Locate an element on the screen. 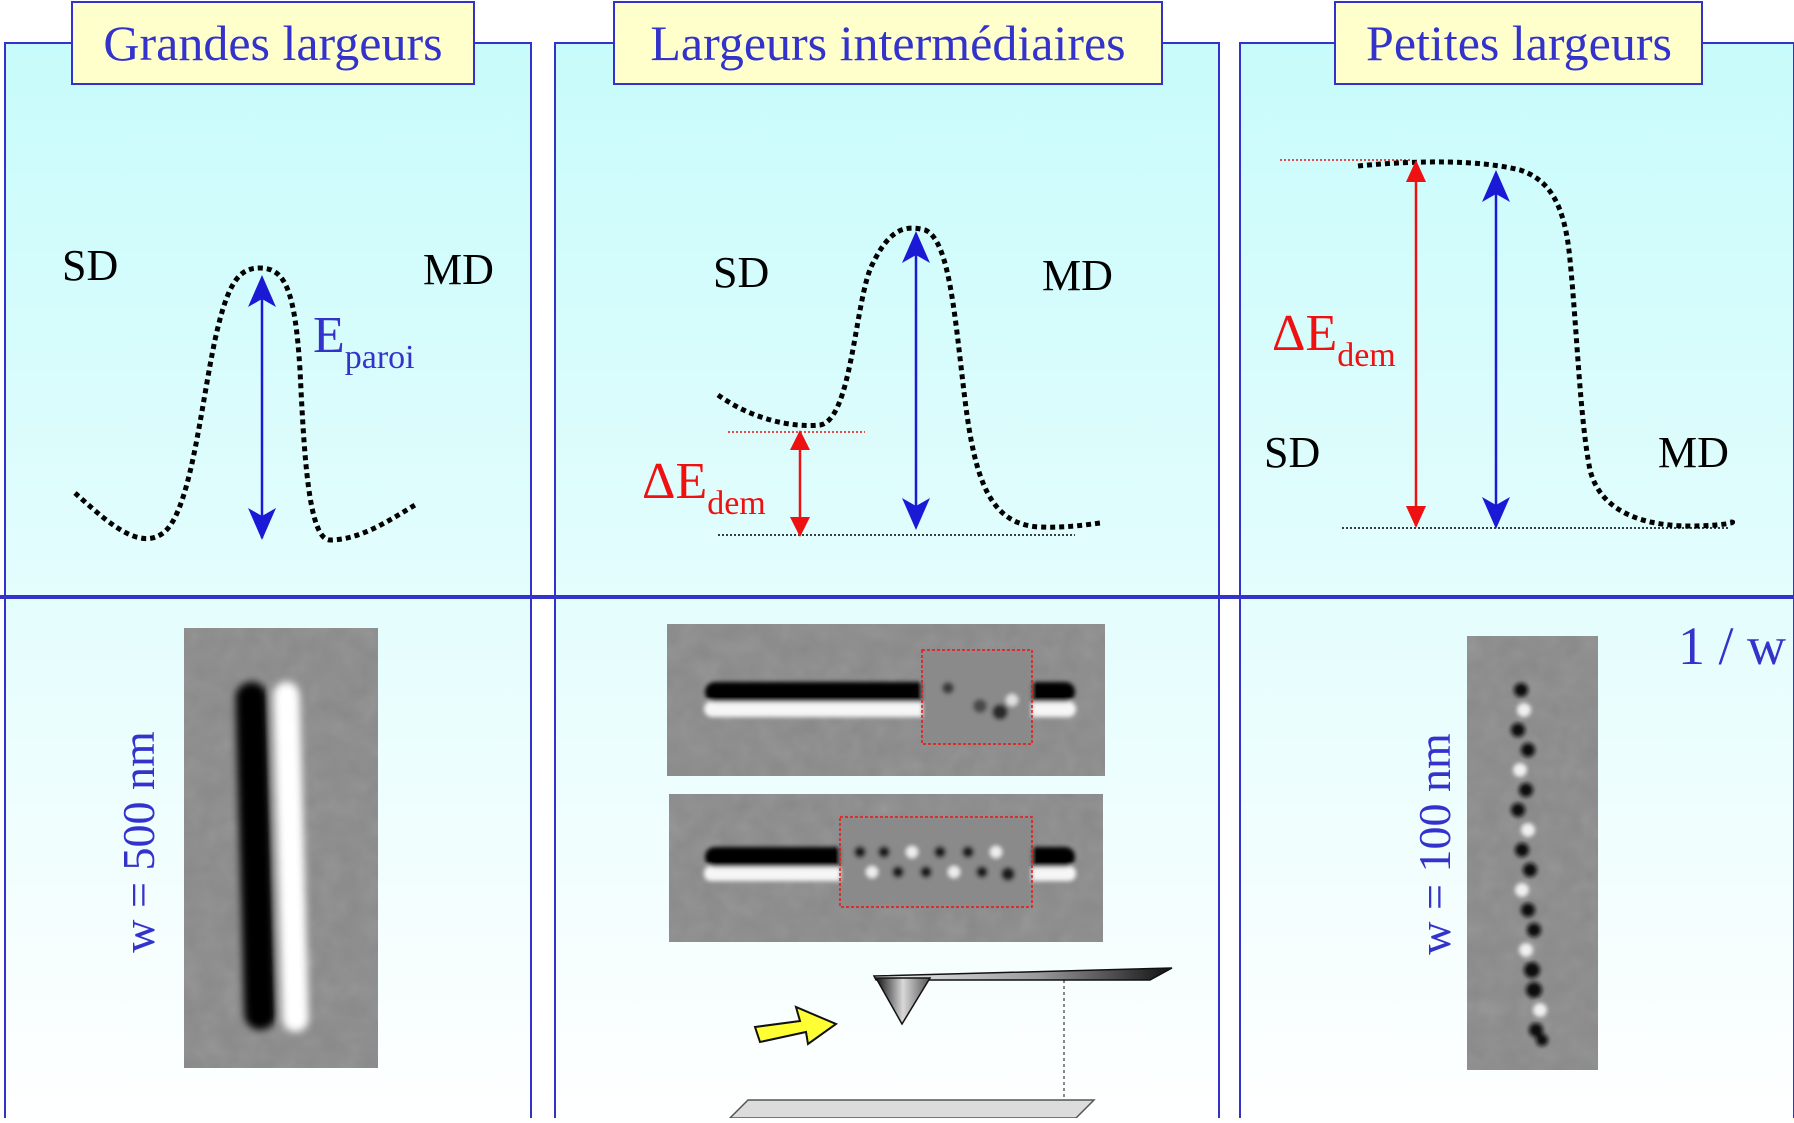  yellow-arrow-icon is located at coordinates (796, 1025).